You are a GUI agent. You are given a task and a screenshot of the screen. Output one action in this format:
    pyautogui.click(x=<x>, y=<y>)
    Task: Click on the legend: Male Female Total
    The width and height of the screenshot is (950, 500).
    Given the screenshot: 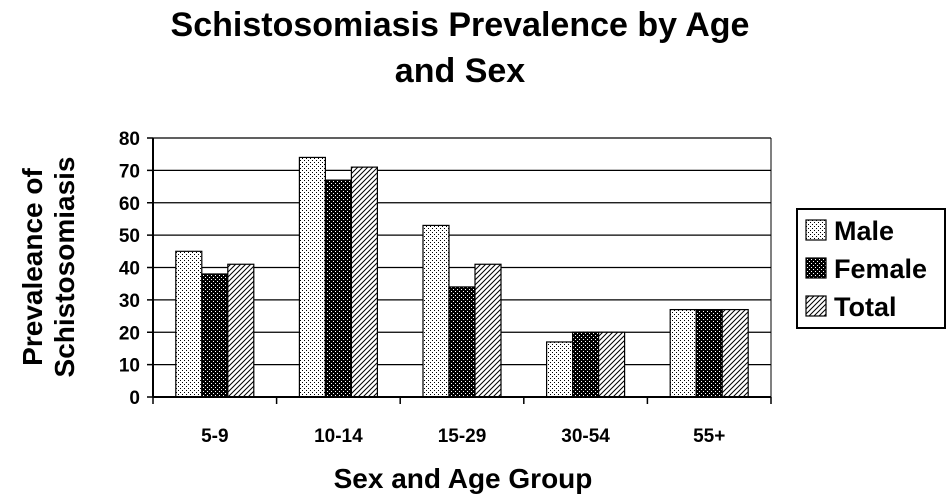 What is the action you would take?
    pyautogui.click(x=871, y=268)
    